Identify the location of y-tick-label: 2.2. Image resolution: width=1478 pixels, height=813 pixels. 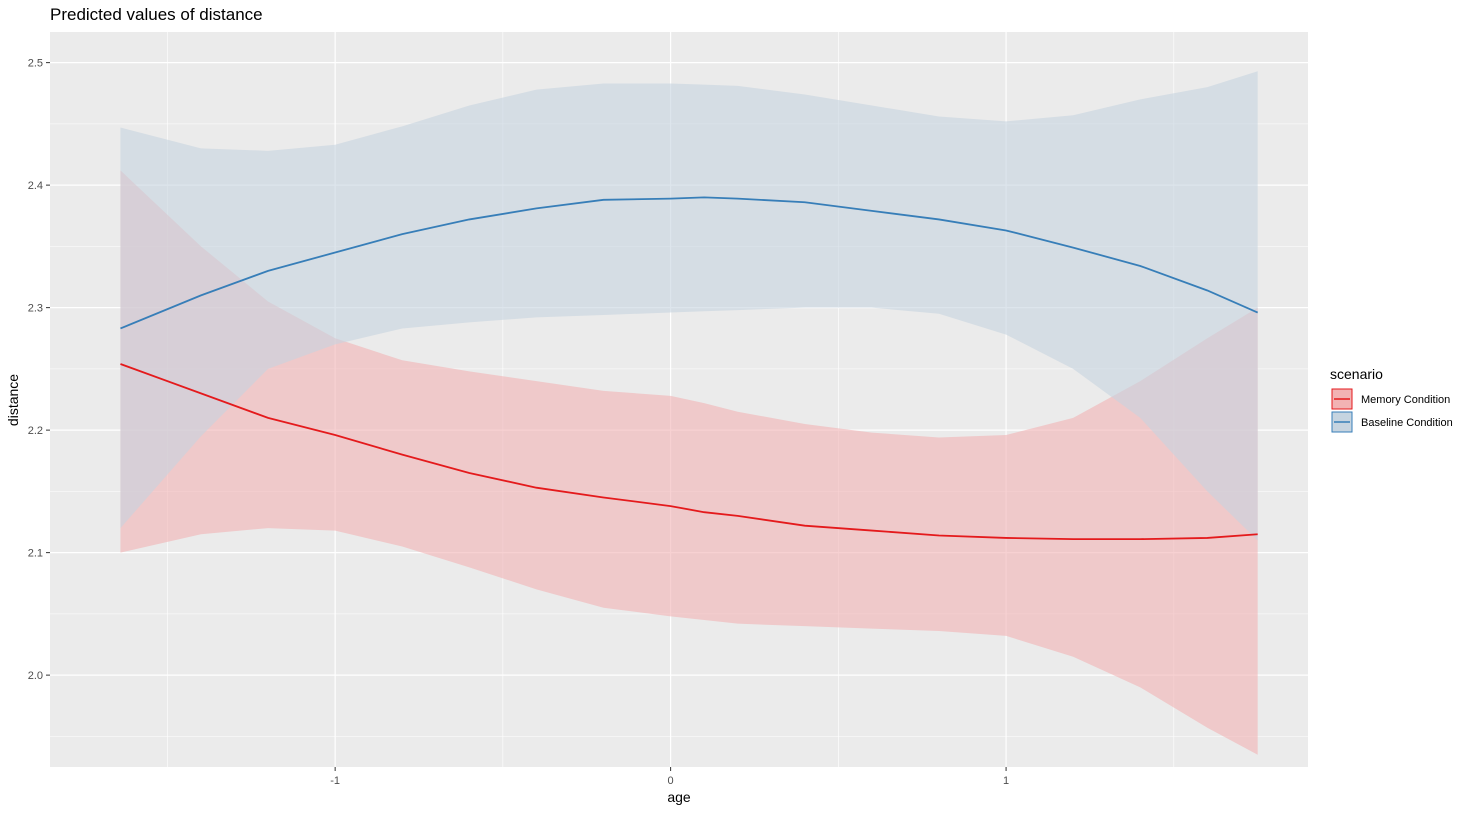
(35, 431).